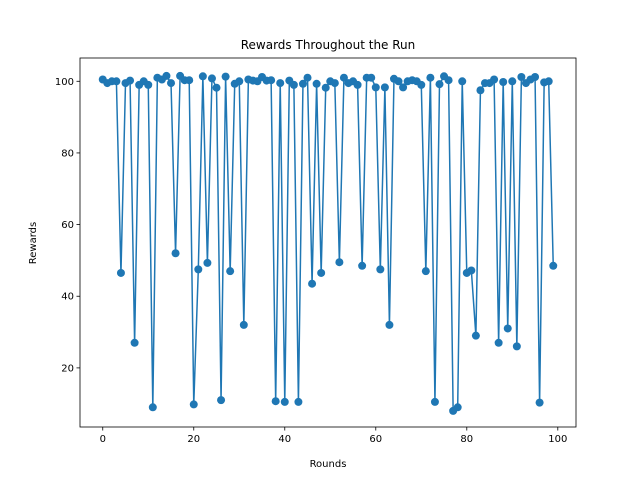 The width and height of the screenshot is (640, 480). Describe the element at coordinates (33, 243) in the screenshot. I see `y-axis-label: Rewards` at that location.